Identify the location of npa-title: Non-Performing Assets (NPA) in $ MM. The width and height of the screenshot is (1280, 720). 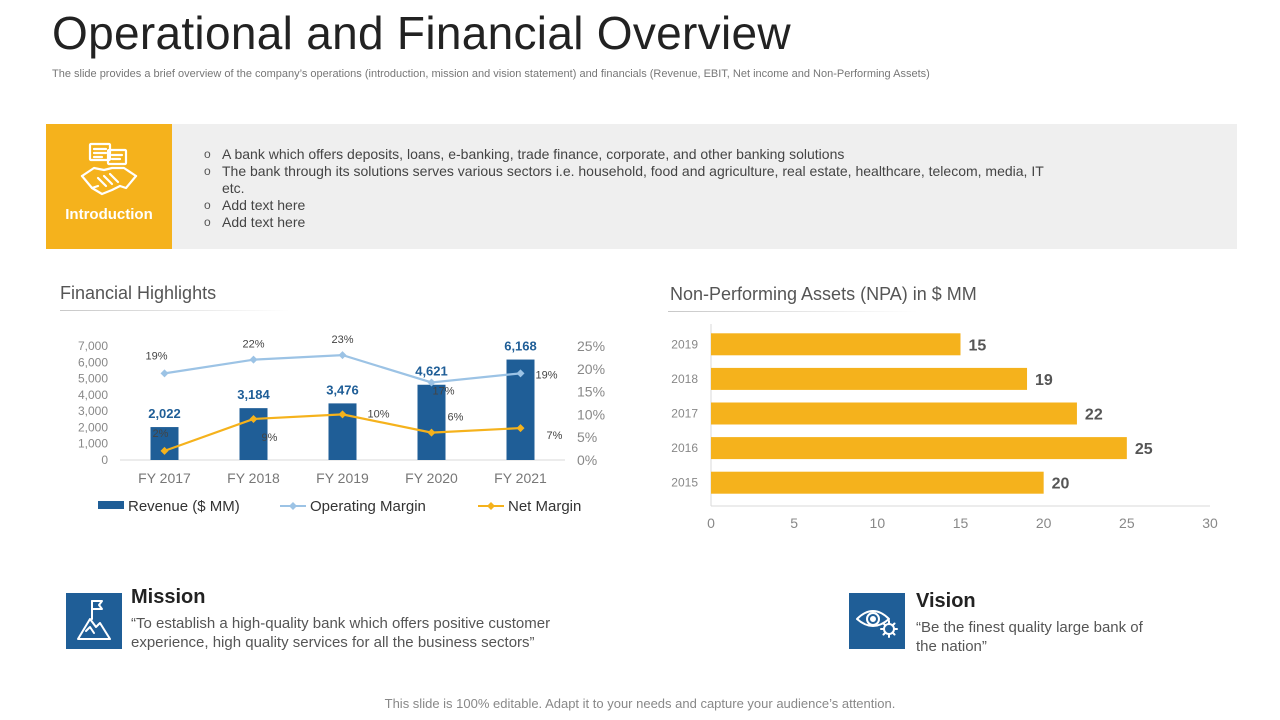
(823, 294).